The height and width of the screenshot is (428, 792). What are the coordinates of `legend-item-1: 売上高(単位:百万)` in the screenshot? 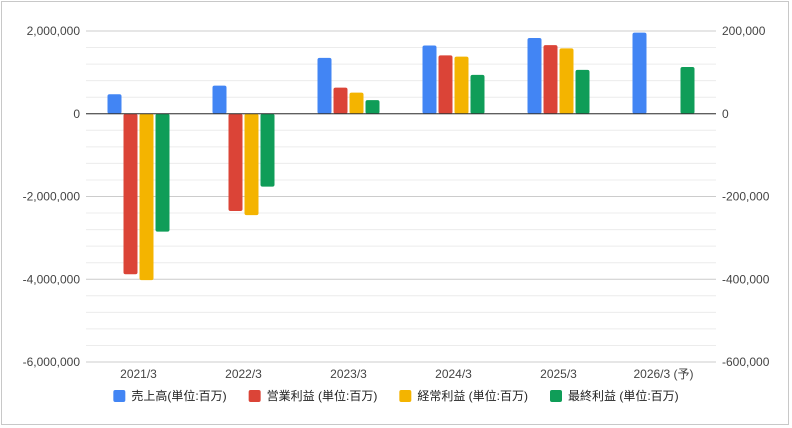 It's located at (170, 395).